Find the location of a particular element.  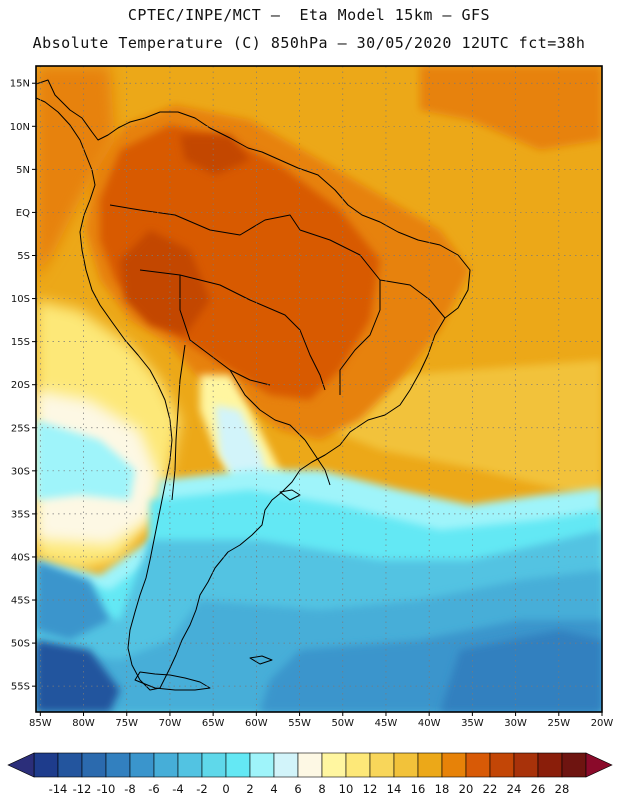

lat-label: 15S is located at coordinates (20, 342).